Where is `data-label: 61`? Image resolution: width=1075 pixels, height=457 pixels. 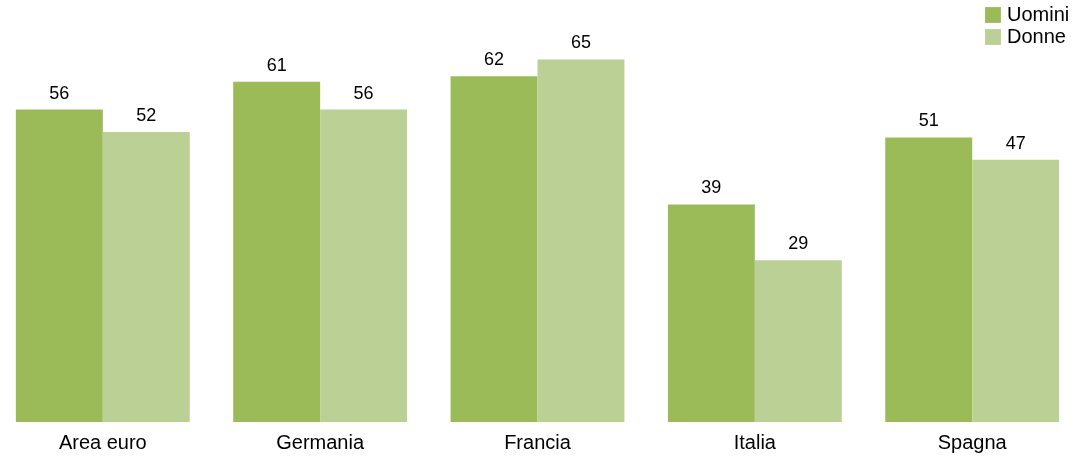 data-label: 61 is located at coordinates (276, 64).